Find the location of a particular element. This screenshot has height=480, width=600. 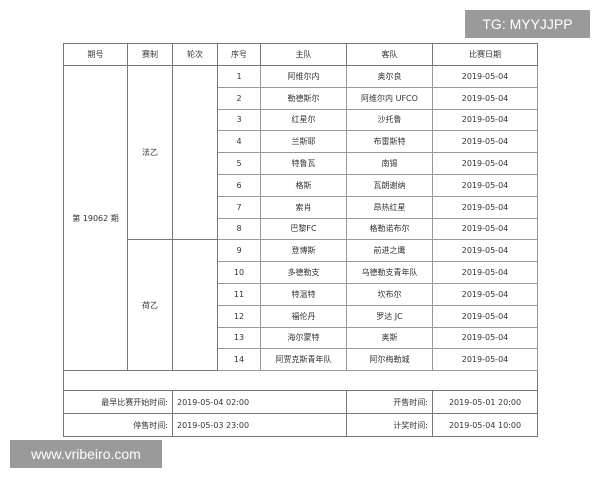

table-row: 14 阿贾克斯青年队 阿尔梅勒城 2019-05-04 is located at coordinates (301, 360).